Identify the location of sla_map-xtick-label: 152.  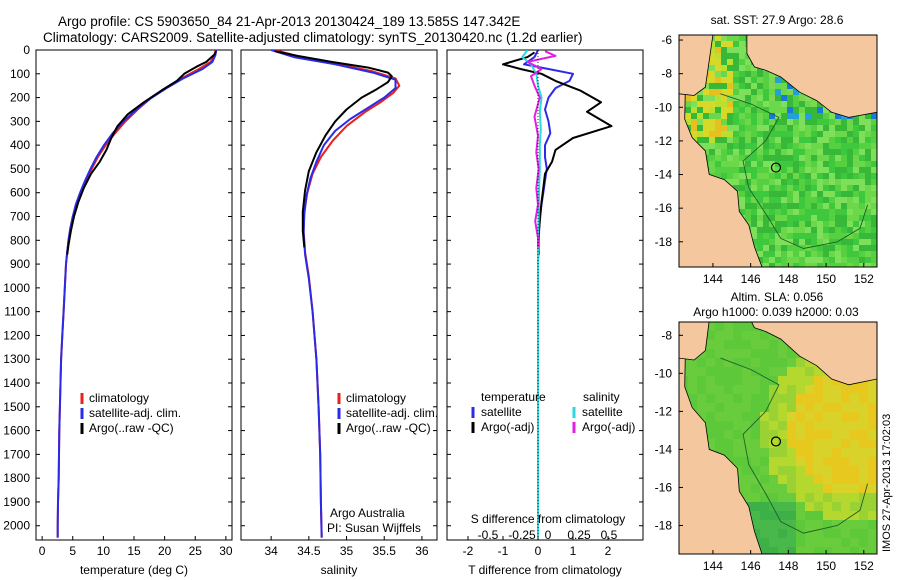
(864, 566).